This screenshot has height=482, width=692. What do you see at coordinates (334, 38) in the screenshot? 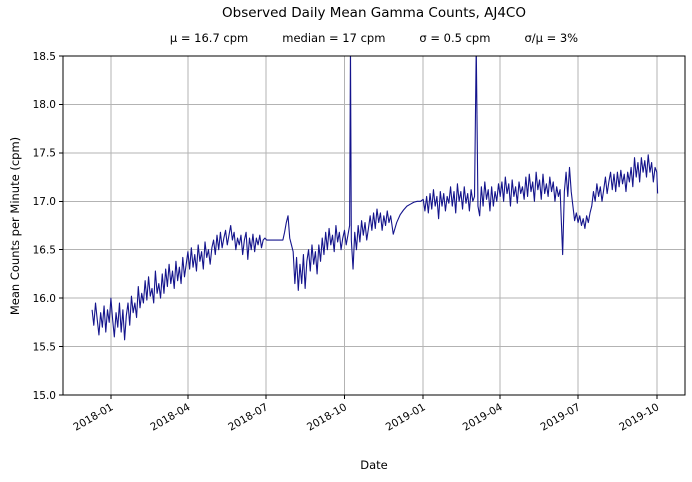
I see `stat-median: median = 17 cpm` at bounding box center [334, 38].